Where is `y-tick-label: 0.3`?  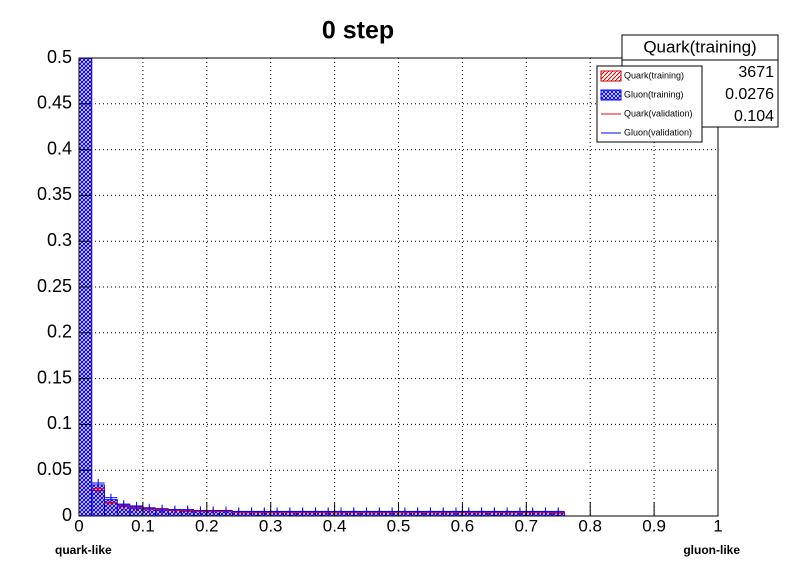 y-tick-label: 0.3 is located at coordinates (59, 240).